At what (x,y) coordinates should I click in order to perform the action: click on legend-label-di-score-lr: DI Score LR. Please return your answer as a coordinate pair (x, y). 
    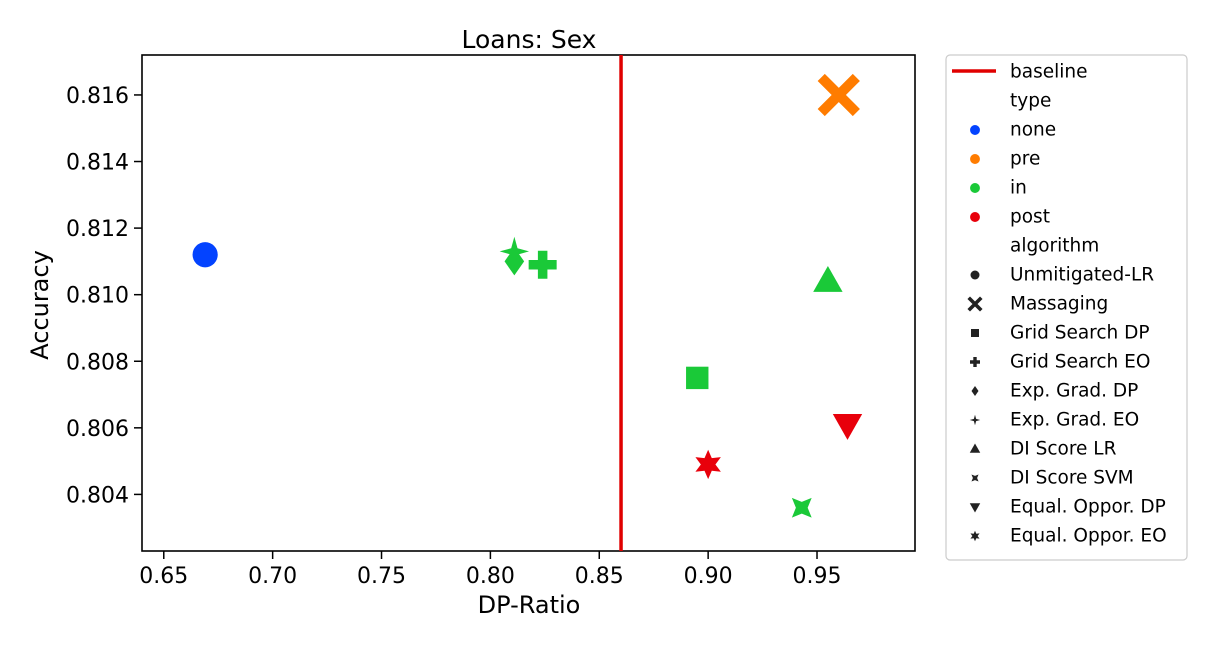
    Looking at the image, I should click on (1063, 449).